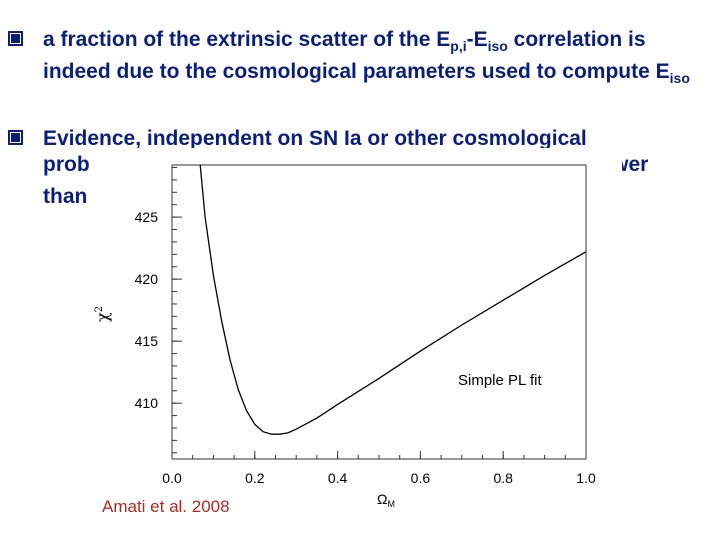  I want to click on bullet-2-line-3: than, so click(65, 196).